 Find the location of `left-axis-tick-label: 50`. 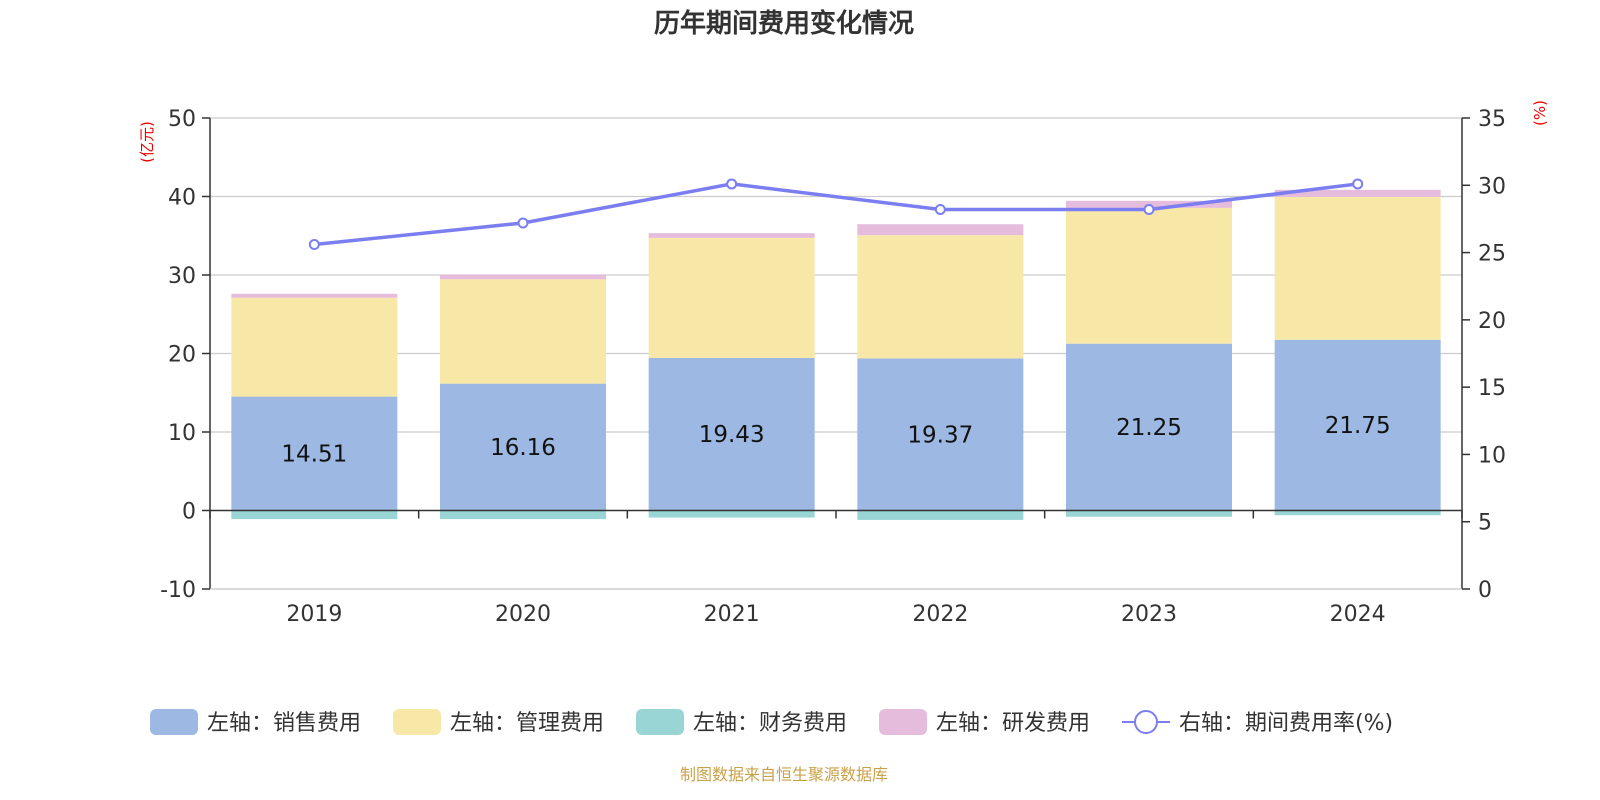

left-axis-tick-label: 50 is located at coordinates (182, 119).